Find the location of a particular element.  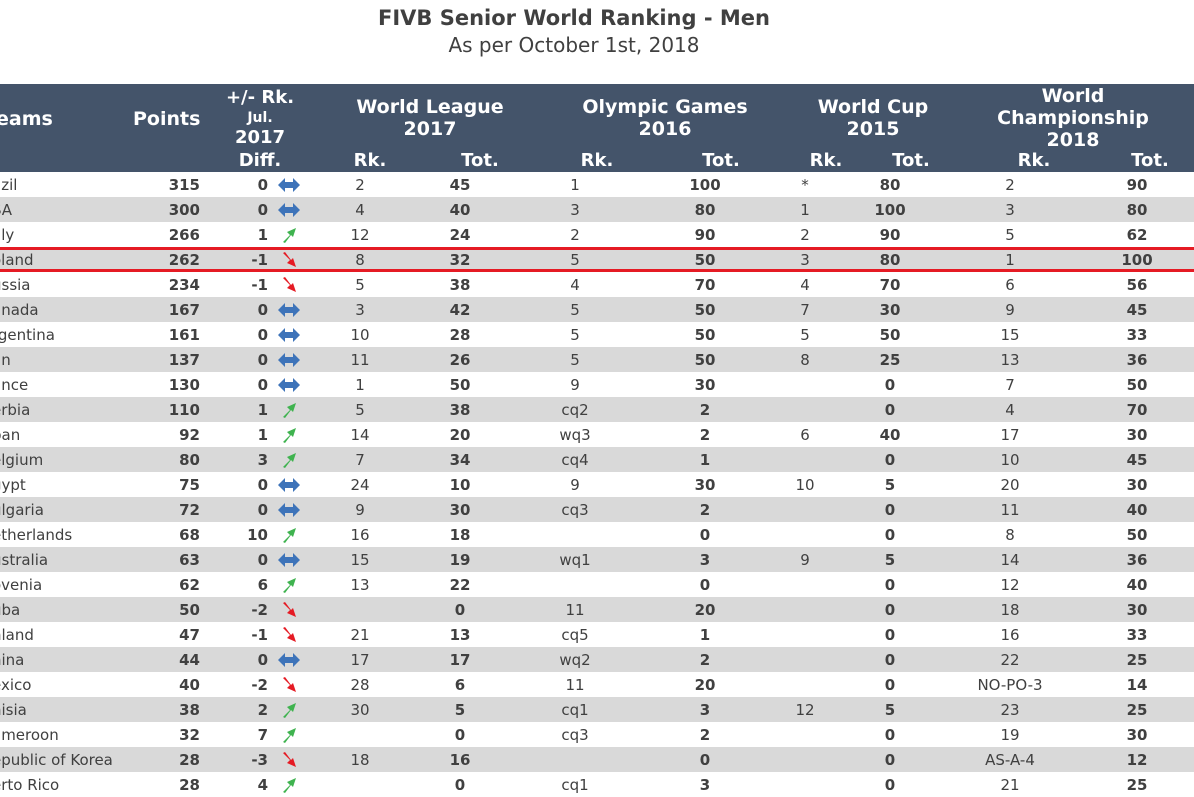

wl-rank-cell: 30 is located at coordinates (360, 709).